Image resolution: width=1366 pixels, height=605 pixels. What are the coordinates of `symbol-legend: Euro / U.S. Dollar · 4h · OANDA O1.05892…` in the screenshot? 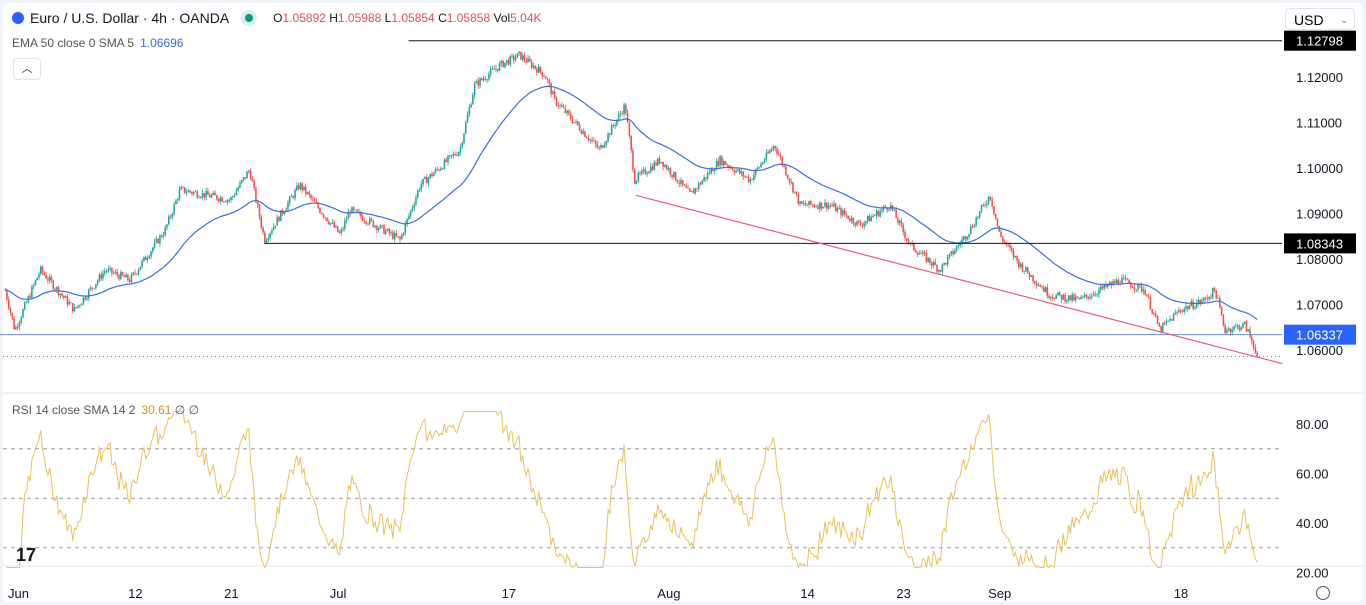 It's located at (277, 18).